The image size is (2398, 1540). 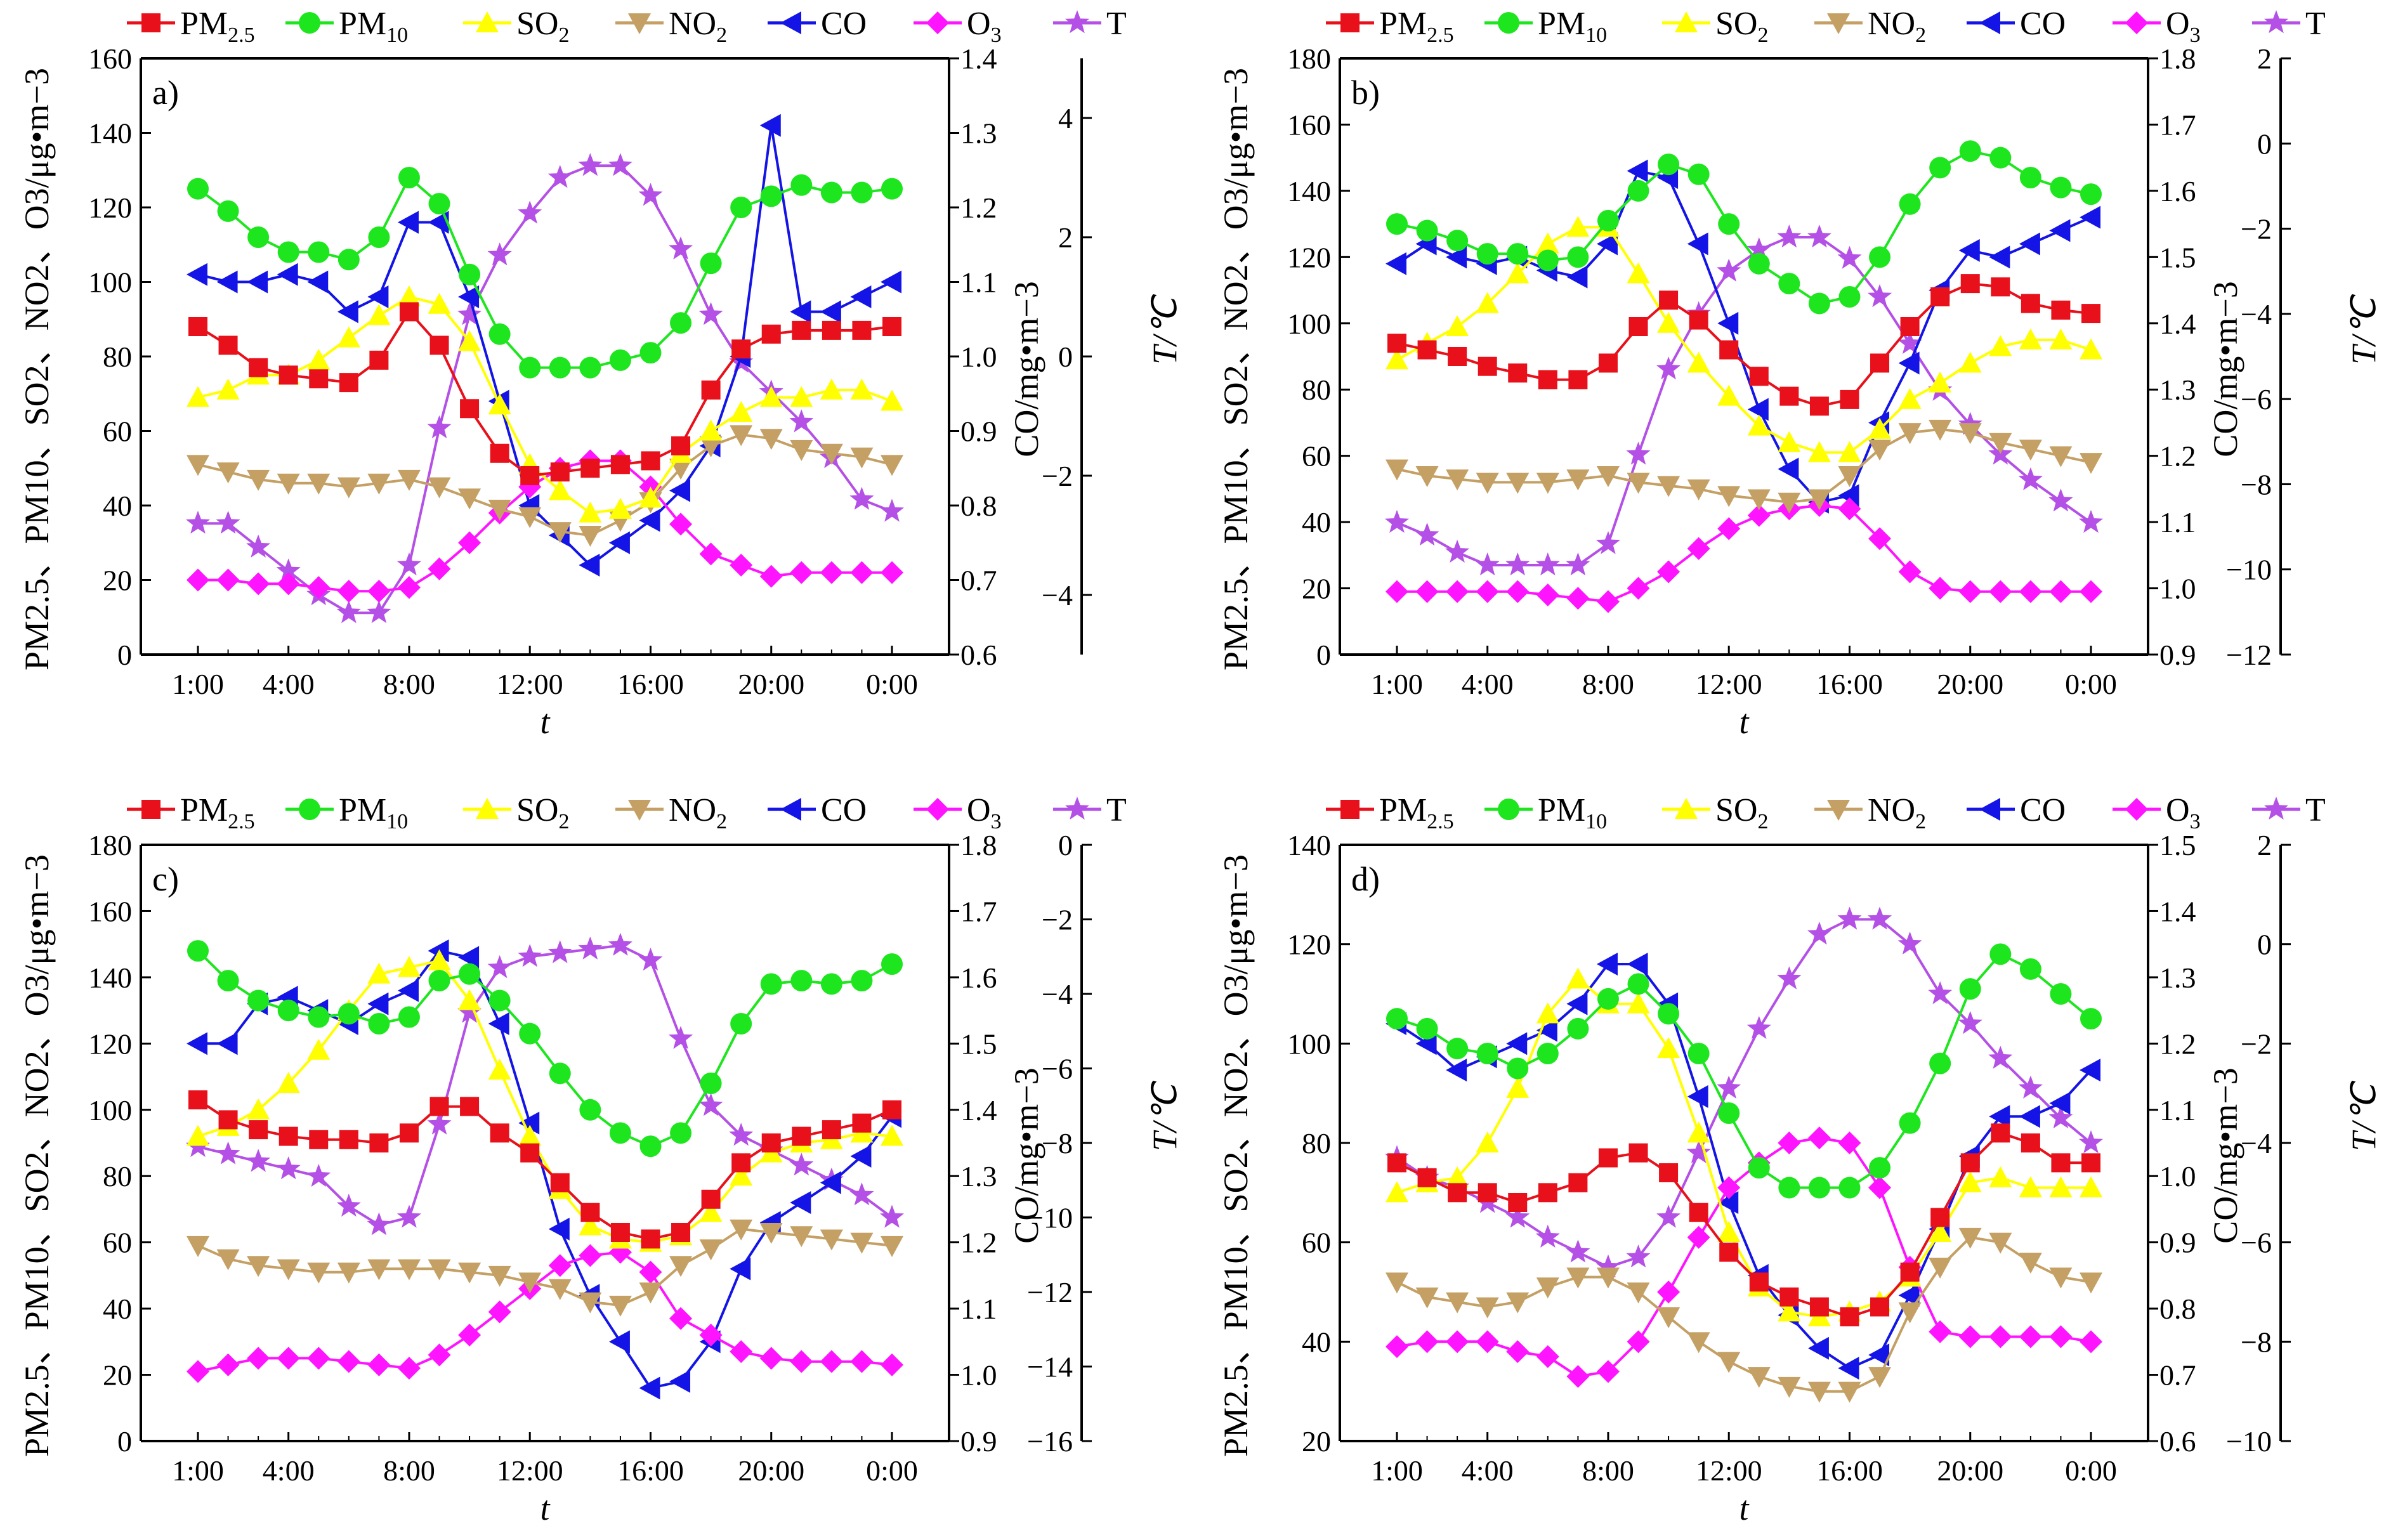 What do you see at coordinates (2177, 1309) in the screenshot?
I see `co-tick-label: 0.8` at bounding box center [2177, 1309].